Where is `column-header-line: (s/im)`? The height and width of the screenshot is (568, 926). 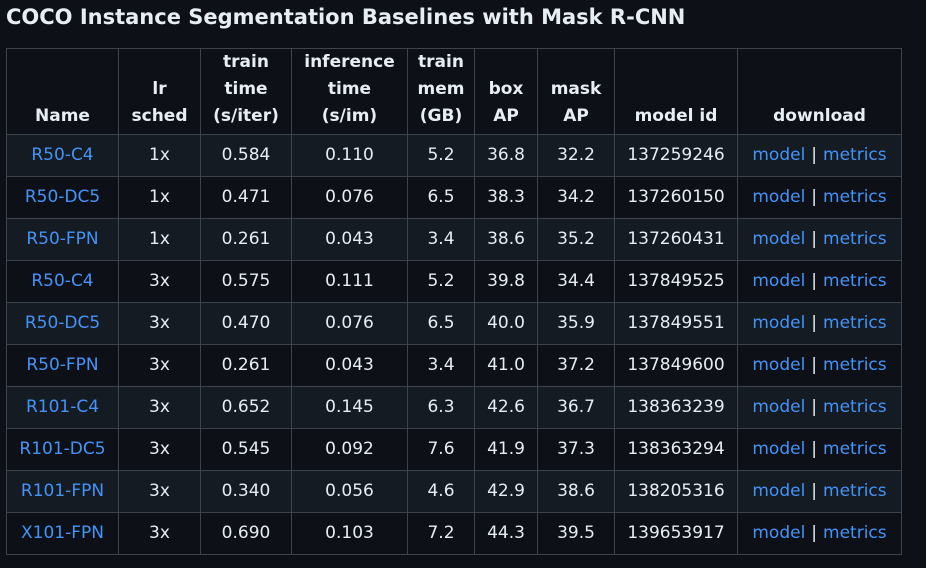 column-header-line: (s/im) is located at coordinates (349, 116).